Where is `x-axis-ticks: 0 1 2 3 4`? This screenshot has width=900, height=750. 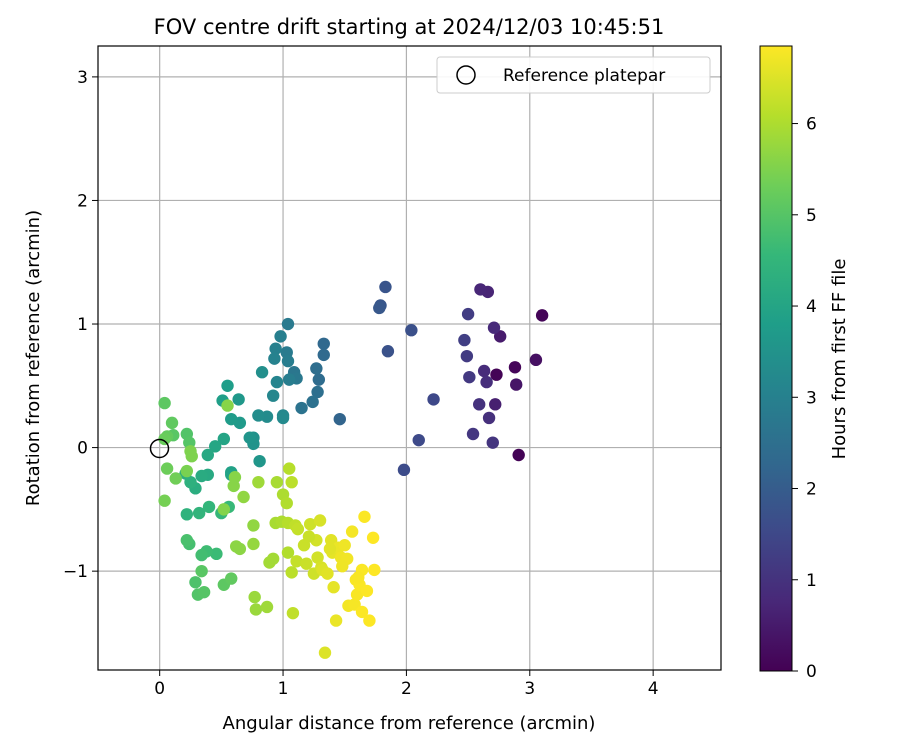 x-axis-ticks: 0 1 2 3 4 is located at coordinates (406, 684).